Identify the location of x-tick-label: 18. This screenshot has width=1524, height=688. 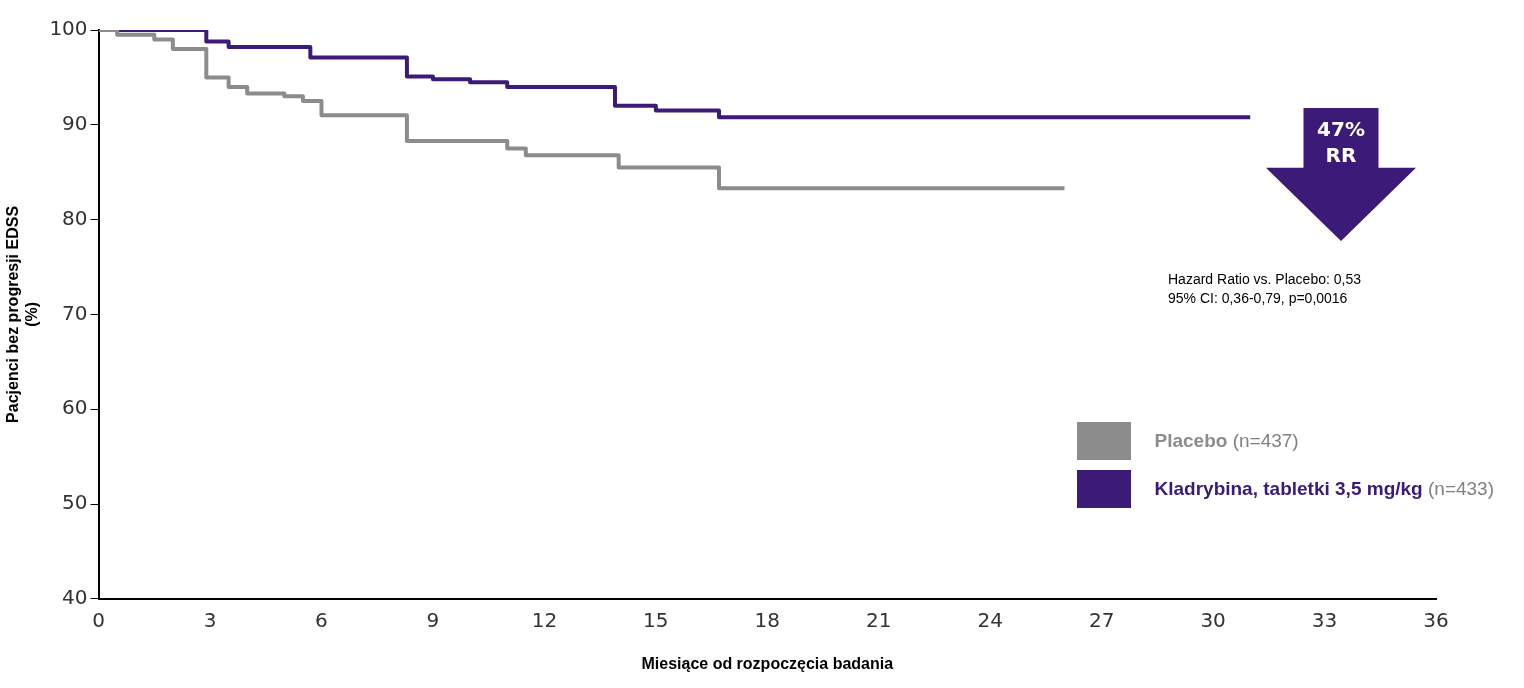
(767, 620).